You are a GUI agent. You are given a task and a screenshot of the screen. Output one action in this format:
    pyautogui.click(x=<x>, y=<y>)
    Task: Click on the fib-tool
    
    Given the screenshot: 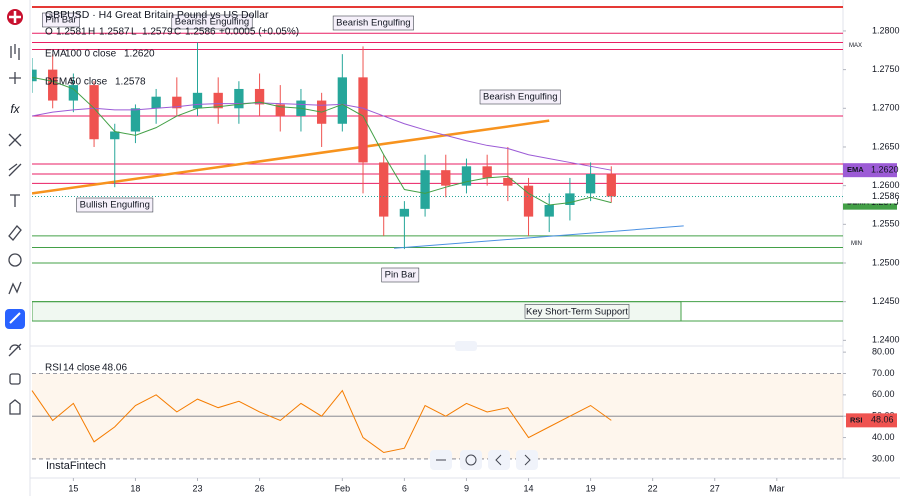 What is the action you would take?
    pyautogui.click(x=15, y=170)
    